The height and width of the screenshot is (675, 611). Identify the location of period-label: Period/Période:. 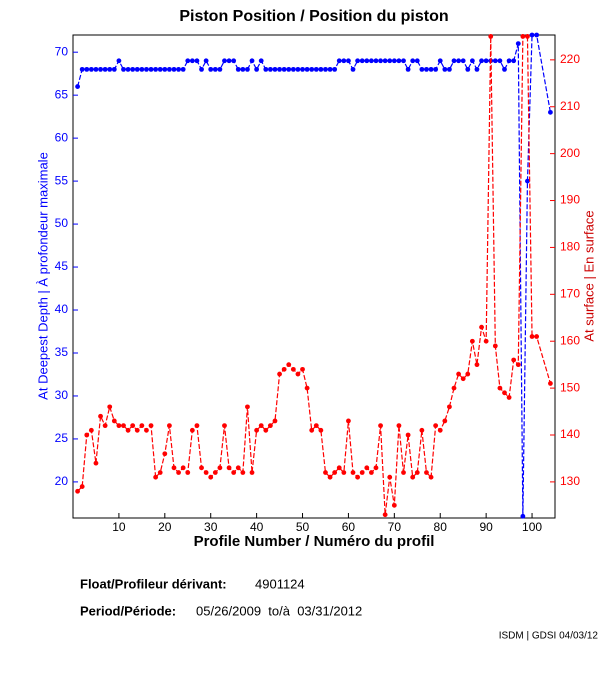
(128, 610).